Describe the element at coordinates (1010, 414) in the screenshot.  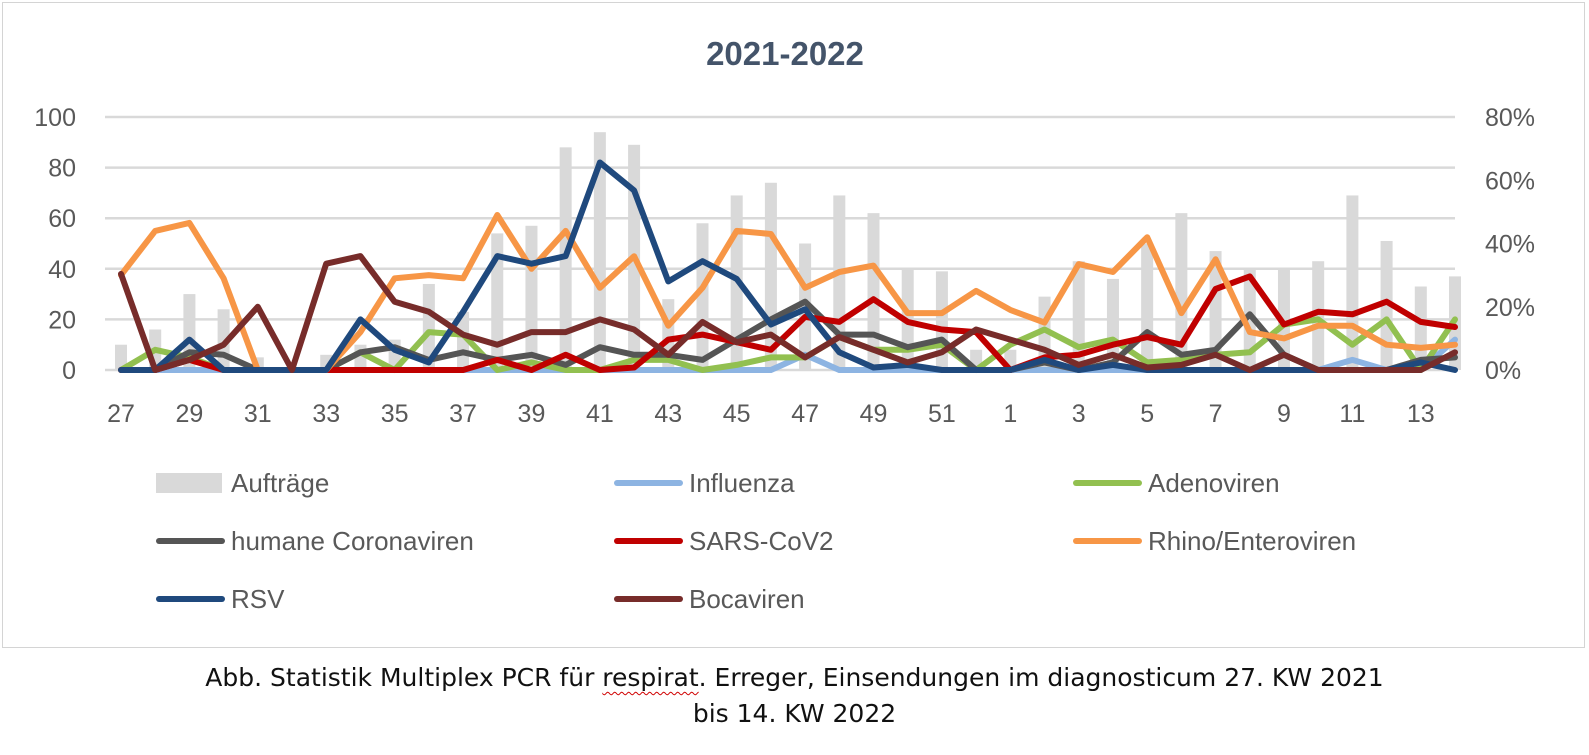
I see `x-tick-label: 1` at that location.